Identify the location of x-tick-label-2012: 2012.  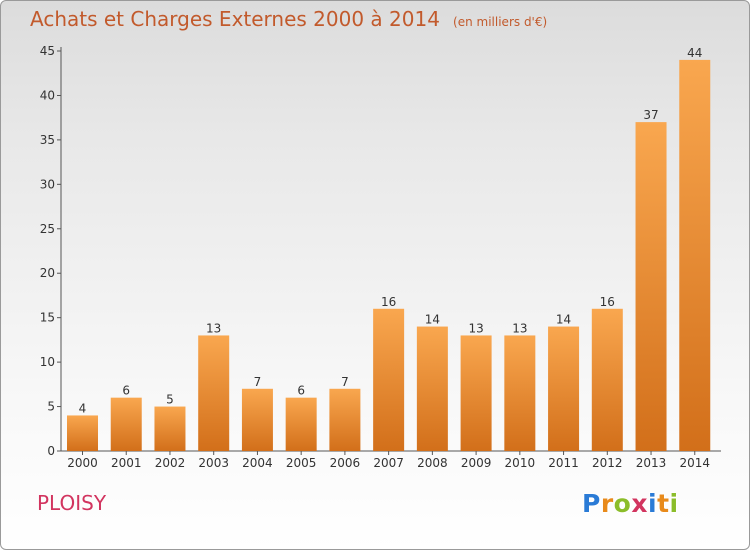
(607, 463).